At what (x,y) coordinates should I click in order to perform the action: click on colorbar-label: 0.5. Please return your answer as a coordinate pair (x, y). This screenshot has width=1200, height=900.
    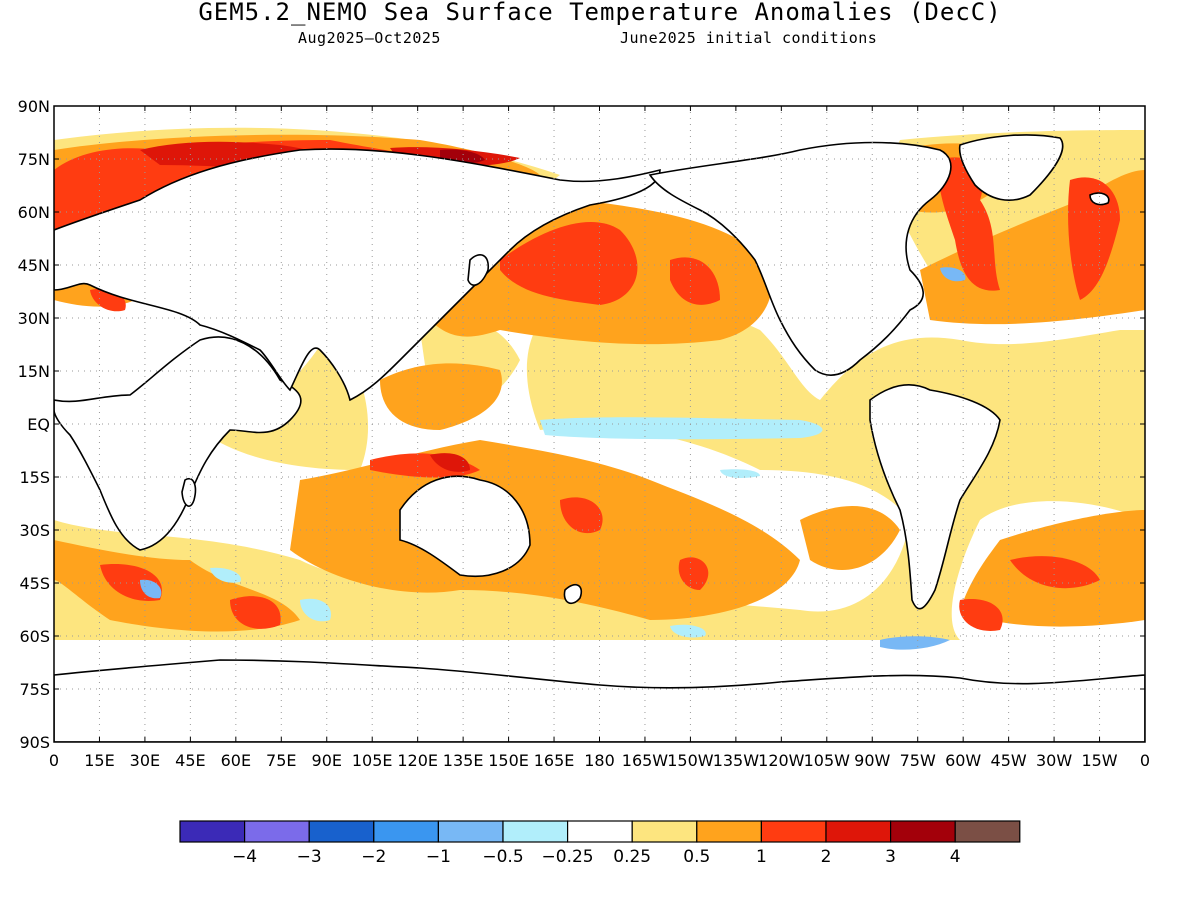
    Looking at the image, I should click on (696, 857).